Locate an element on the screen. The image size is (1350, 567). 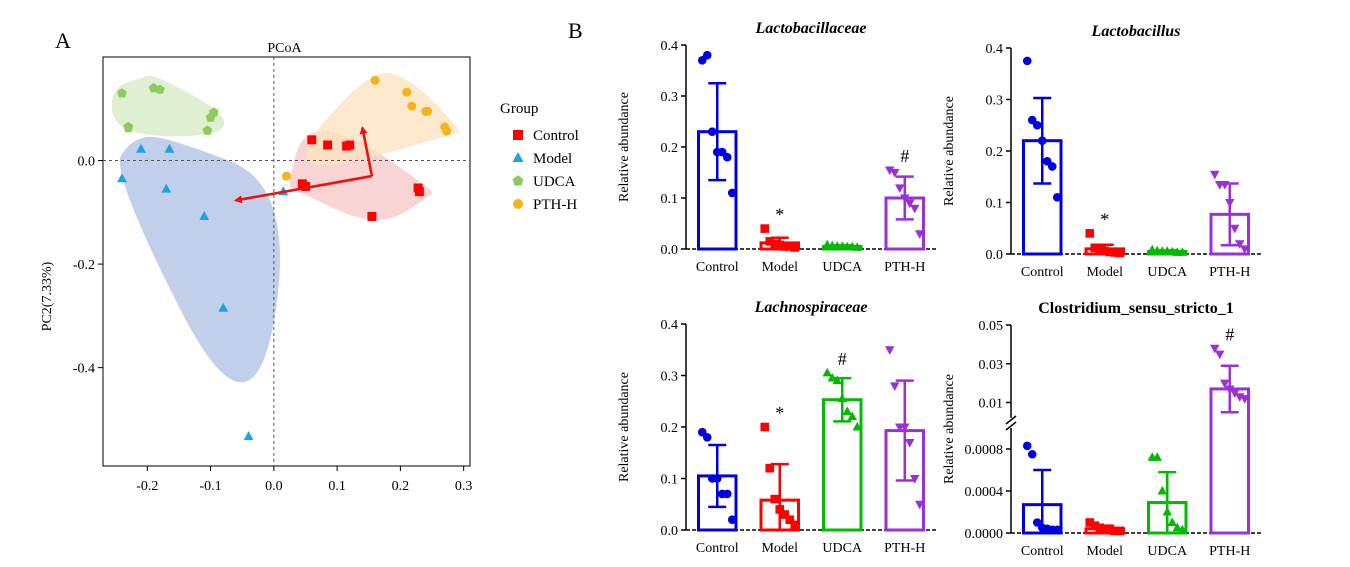
y-tick-label: 0.0008 is located at coordinates (984, 450).